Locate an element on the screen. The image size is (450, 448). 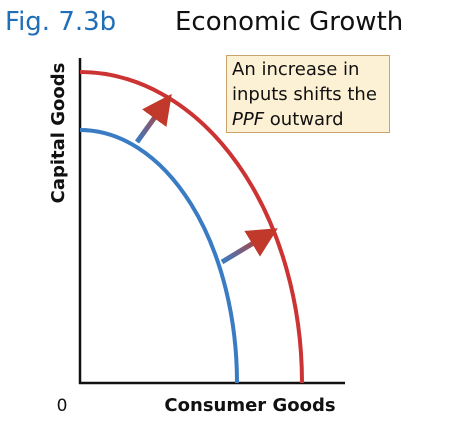
annotation-tail: outward is located at coordinates (306, 119).